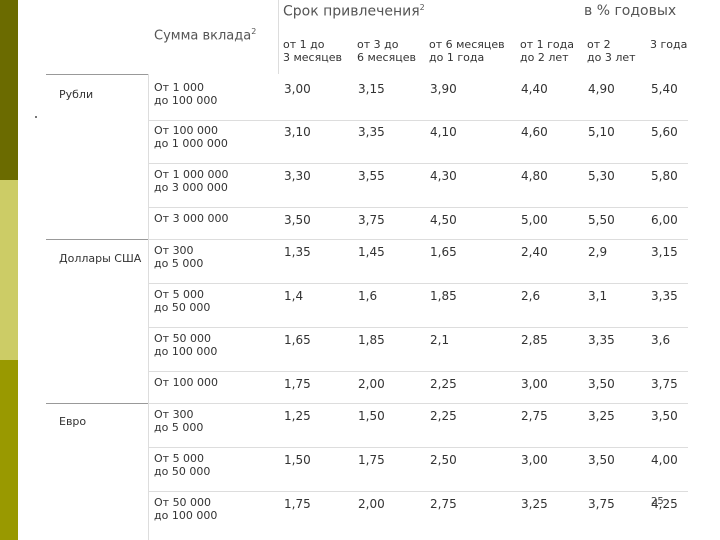  What do you see at coordinates (278, 37) in the screenshot?
I see `header-divider` at bounding box center [278, 37].